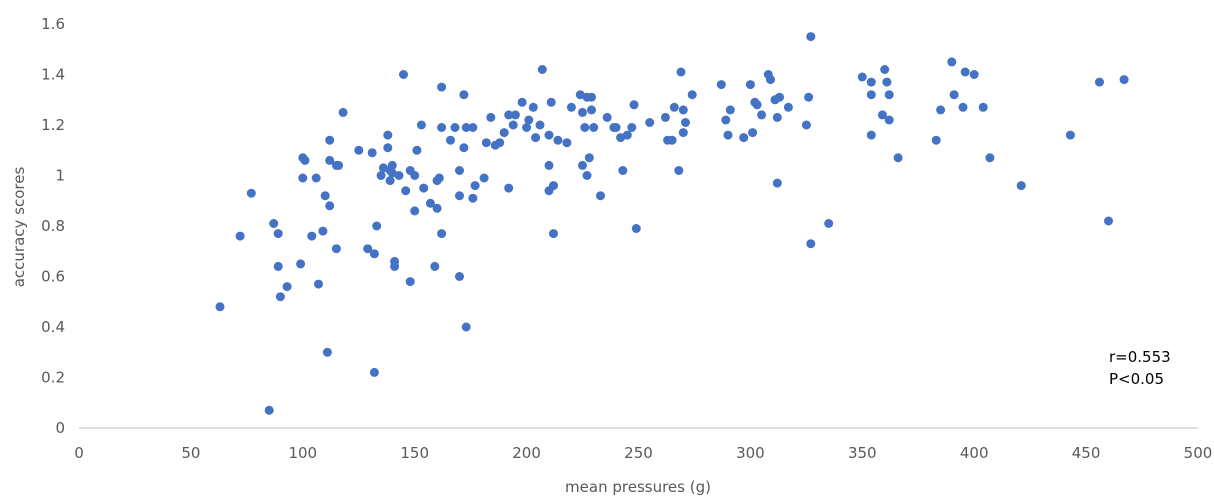  Describe the element at coordinates (53, 125) in the screenshot. I see `y-tick-label: 1.2` at that location.